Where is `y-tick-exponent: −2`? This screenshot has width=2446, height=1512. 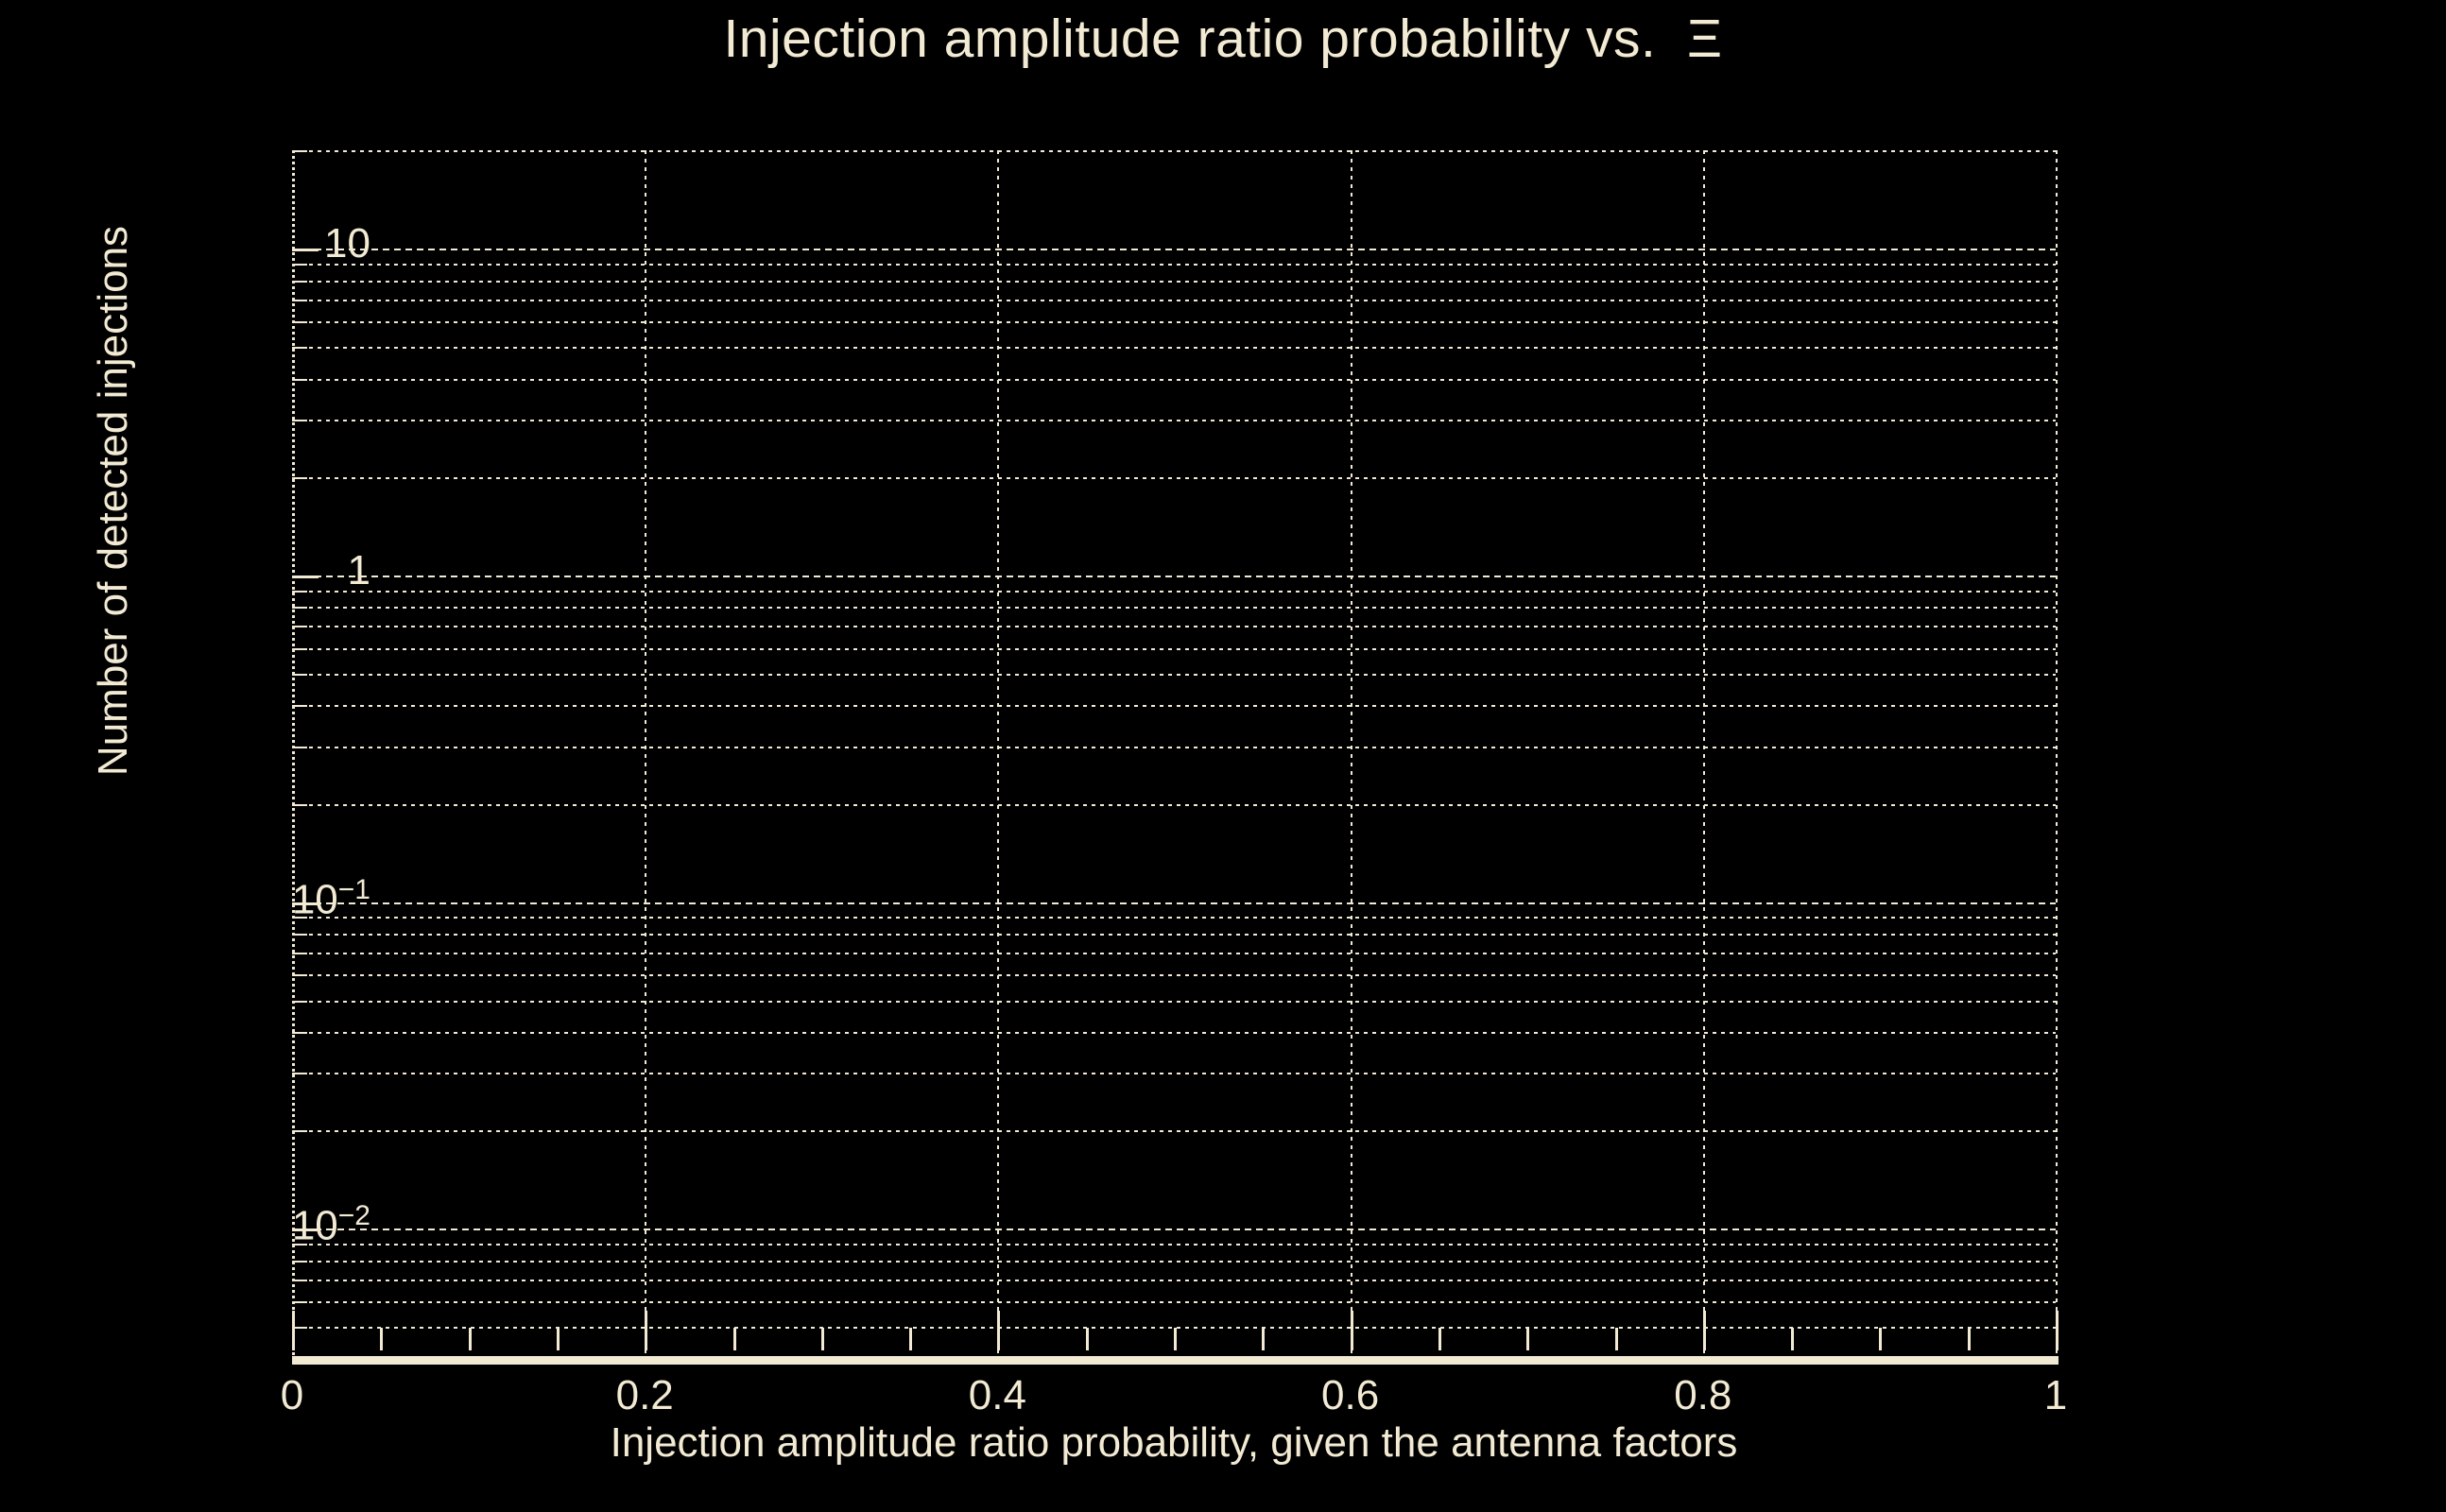
y-tick-exponent: −2 is located at coordinates (353, 1216).